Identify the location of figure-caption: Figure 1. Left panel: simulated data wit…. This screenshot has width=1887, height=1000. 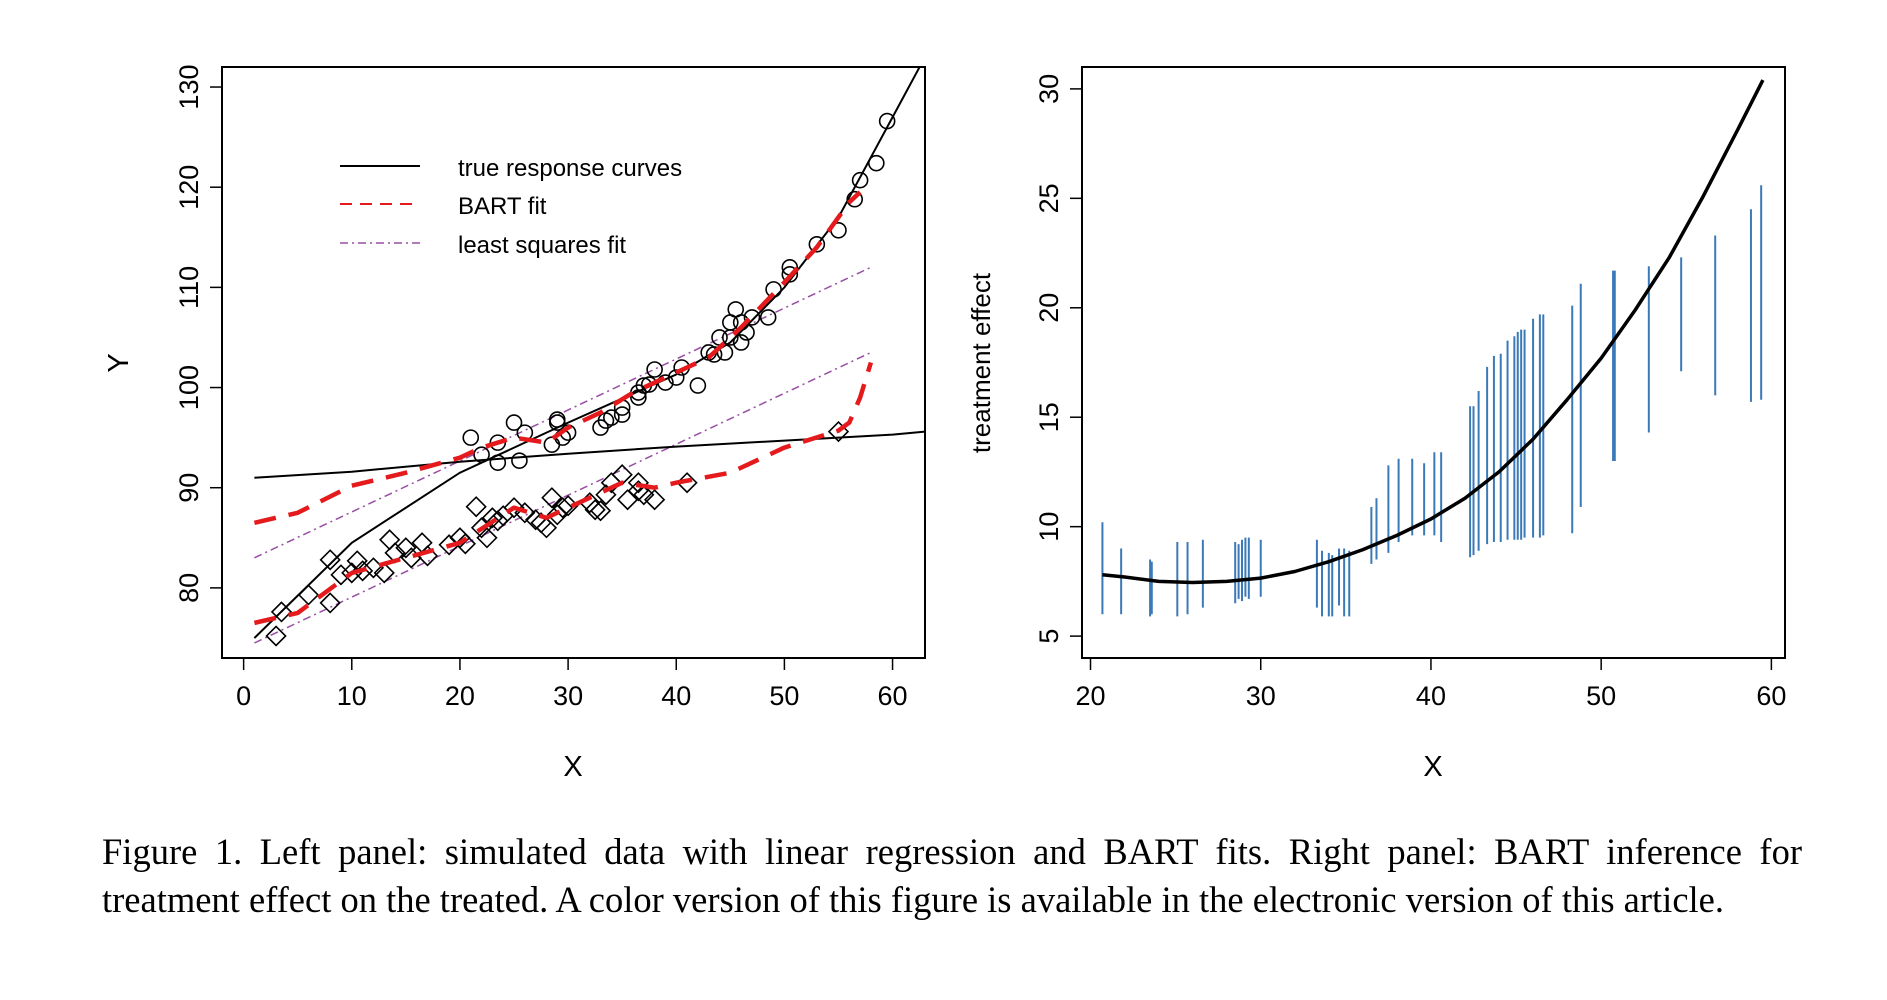
(952, 875).